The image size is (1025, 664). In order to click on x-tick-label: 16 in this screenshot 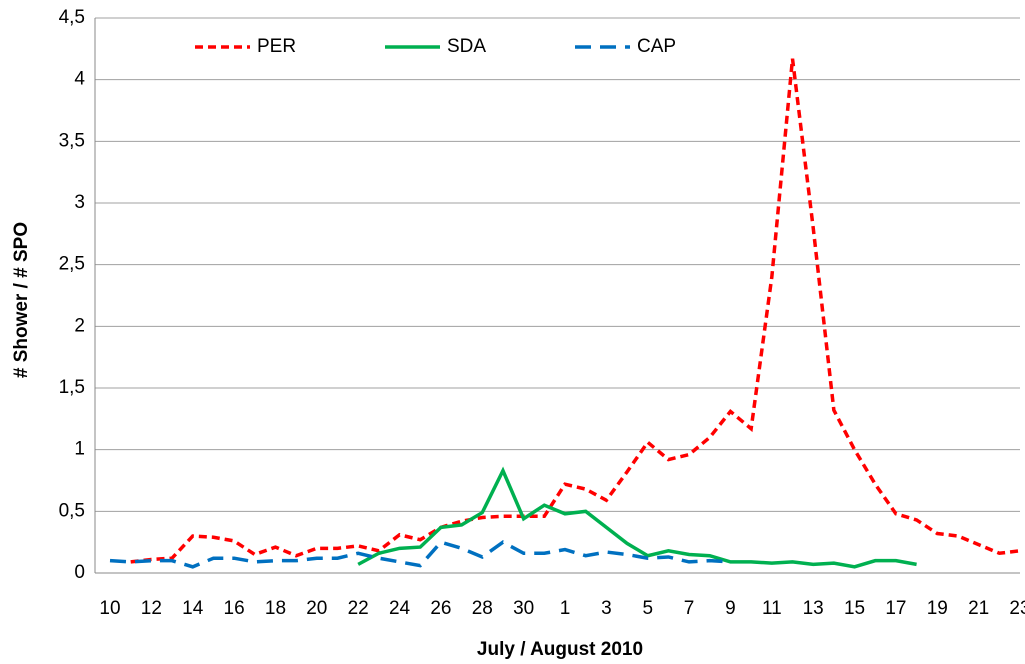, I will do `click(234, 608)`.